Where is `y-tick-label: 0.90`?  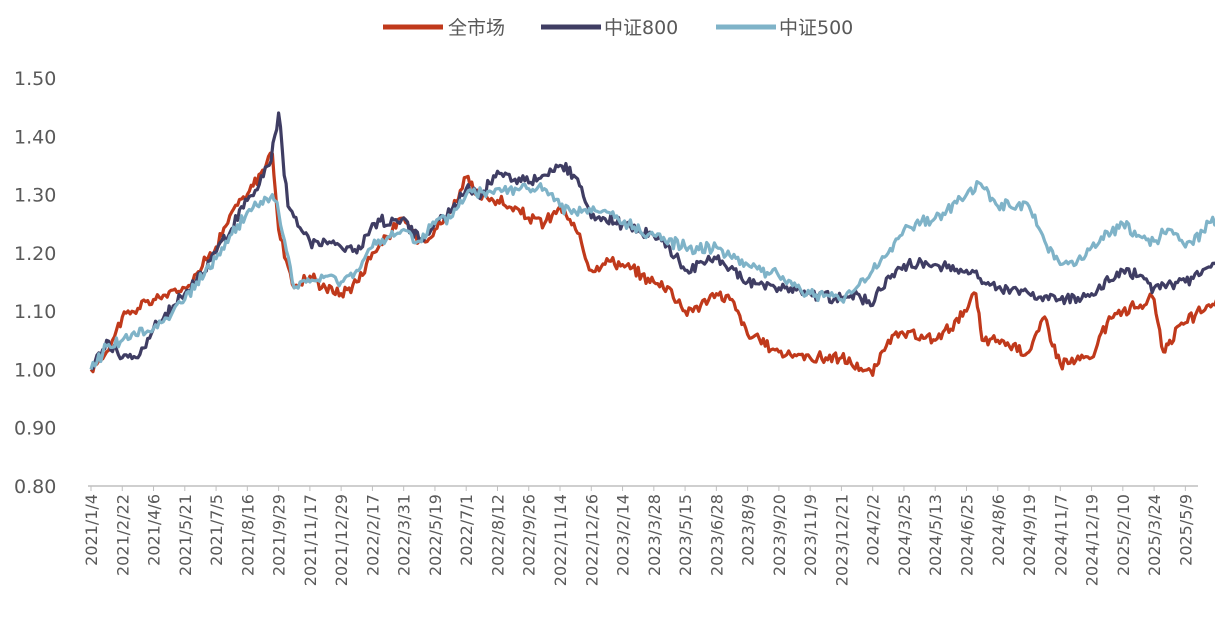
y-tick-label: 0.90 is located at coordinates (35, 429).